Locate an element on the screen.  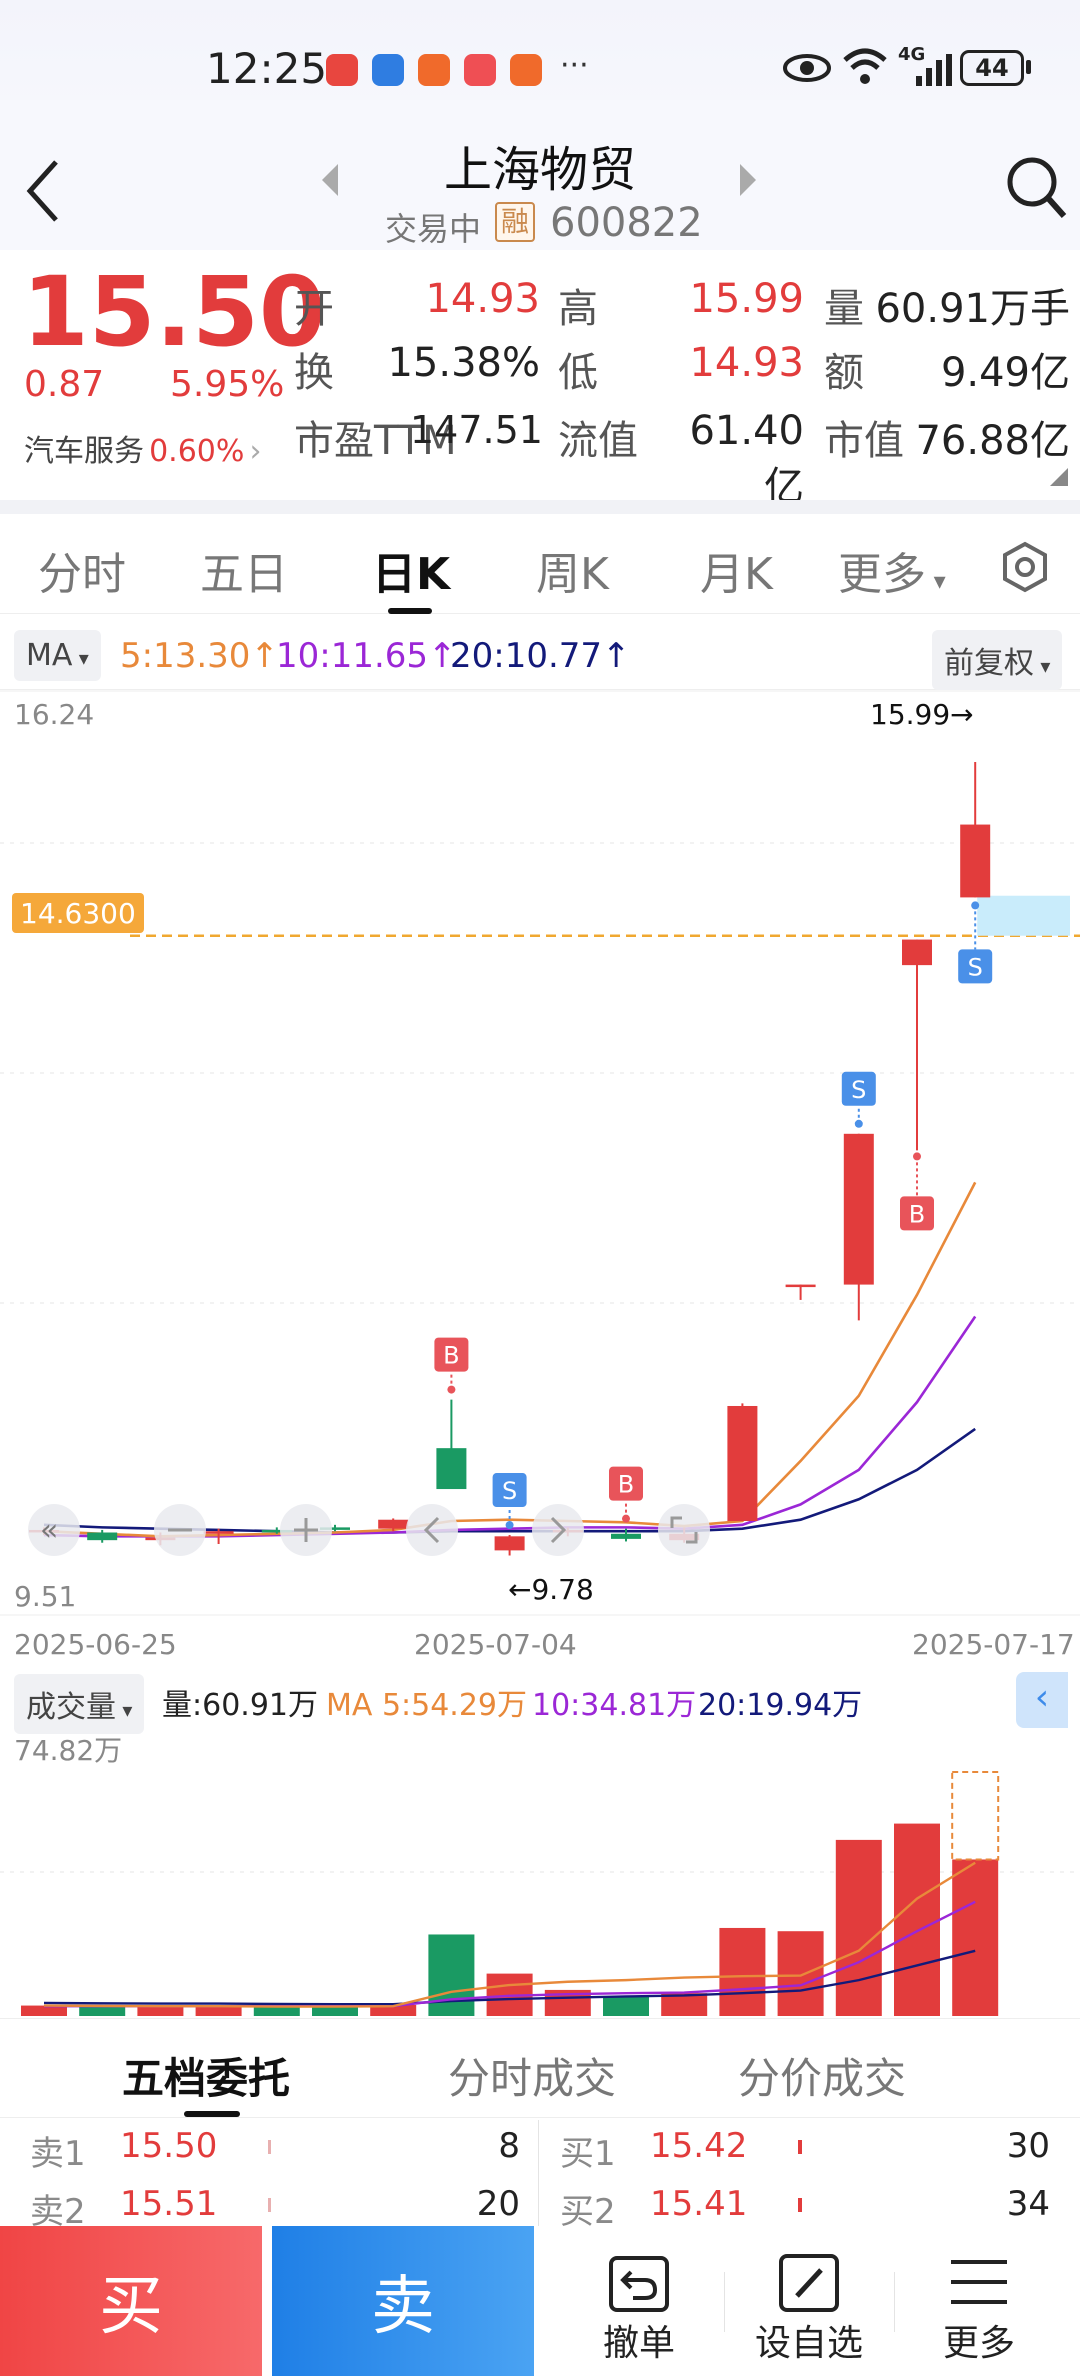
ma-selector-label: MA is located at coordinates (49, 655).